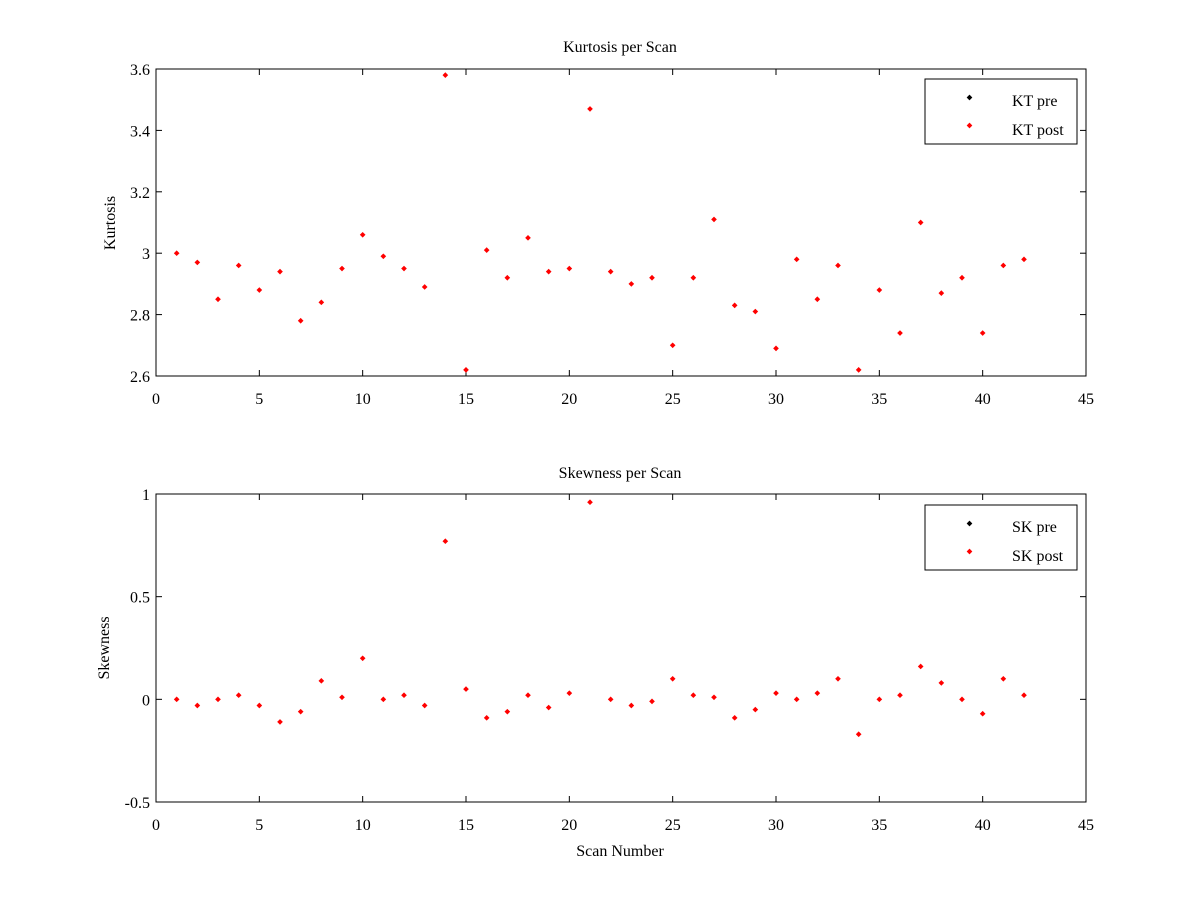 The width and height of the screenshot is (1200, 900). I want to click on skewness-legend-marker-pre, so click(969, 523).